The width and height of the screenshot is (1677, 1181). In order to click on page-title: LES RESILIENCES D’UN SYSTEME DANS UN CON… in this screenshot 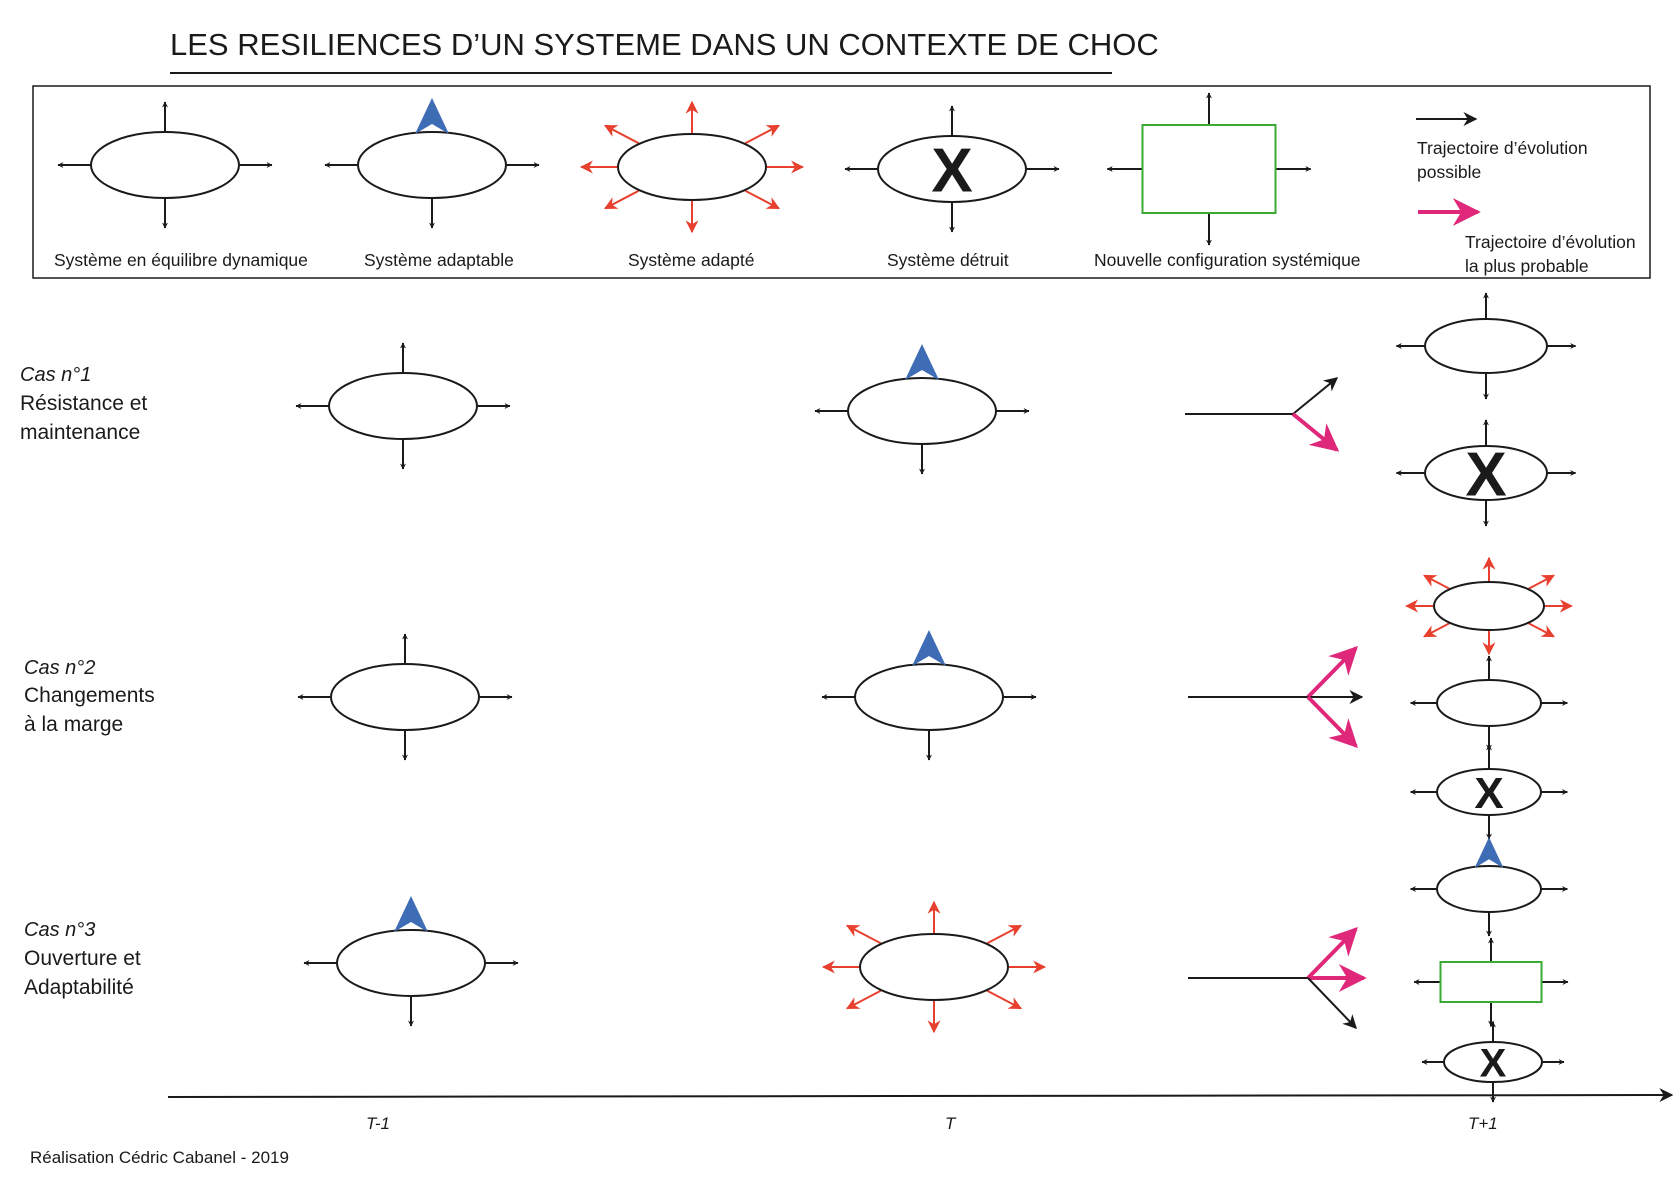, I will do `click(664, 44)`.